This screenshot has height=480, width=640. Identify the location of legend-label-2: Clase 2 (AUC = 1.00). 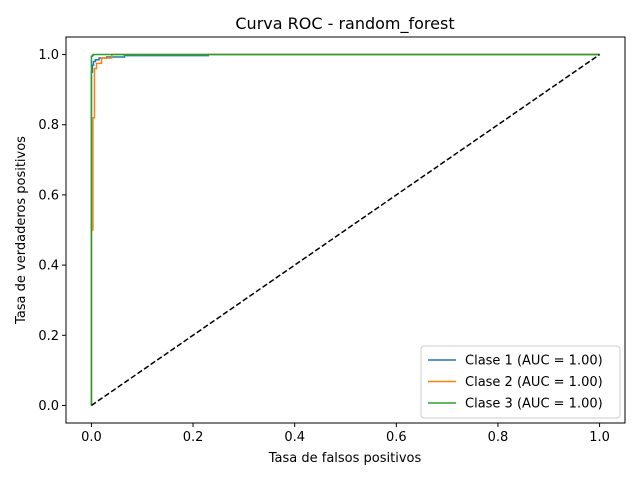
(534, 382).